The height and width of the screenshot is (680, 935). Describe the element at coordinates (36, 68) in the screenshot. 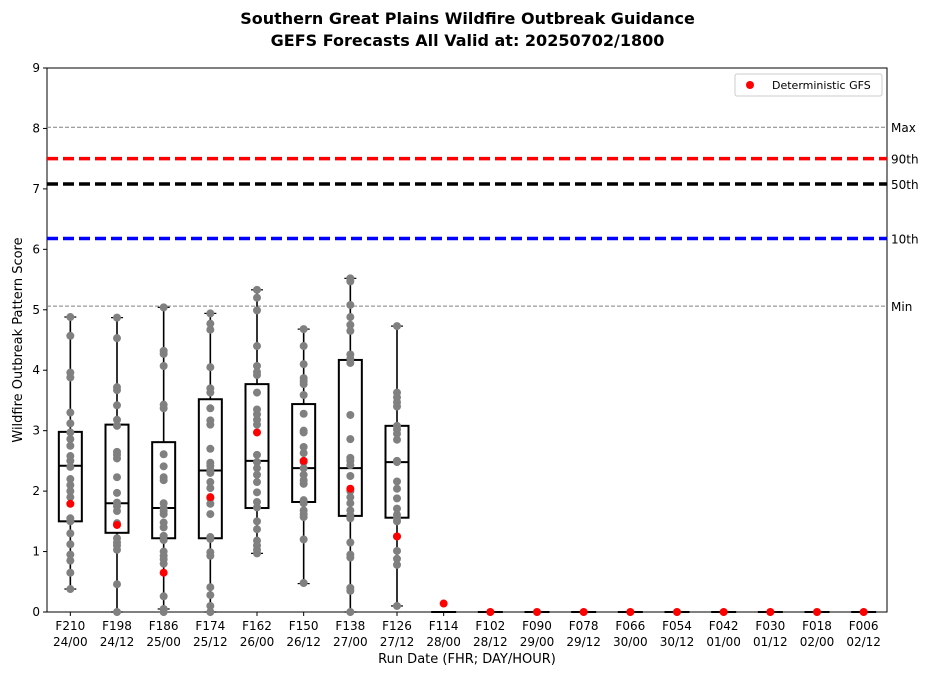

I see `y-tick-label: 9` at that location.